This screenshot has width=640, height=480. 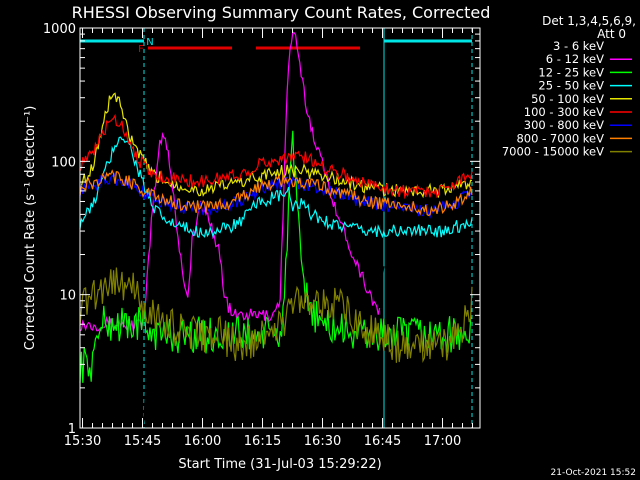 I want to click on flag-markers: NF, so click(x=276, y=46).